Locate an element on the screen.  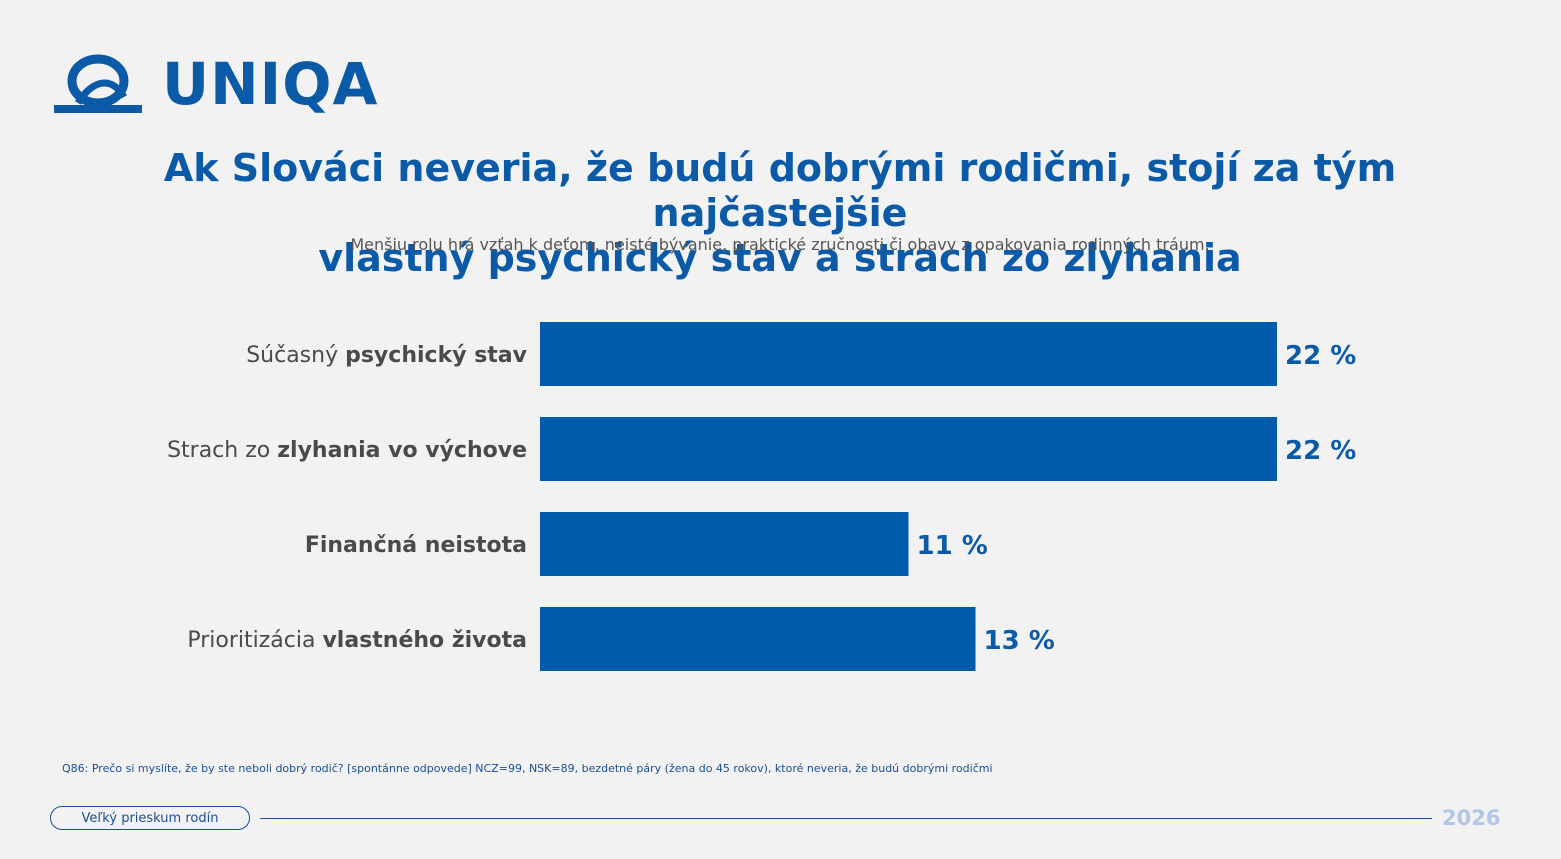
category-label-3: Prioritizácia vlastného života is located at coordinates (357, 640).